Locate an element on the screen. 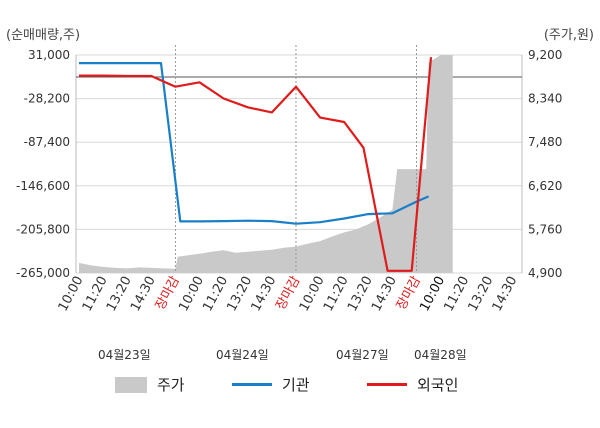 This screenshot has width=600, height=428. left-tick-label: 31,000 is located at coordinates (49, 55).